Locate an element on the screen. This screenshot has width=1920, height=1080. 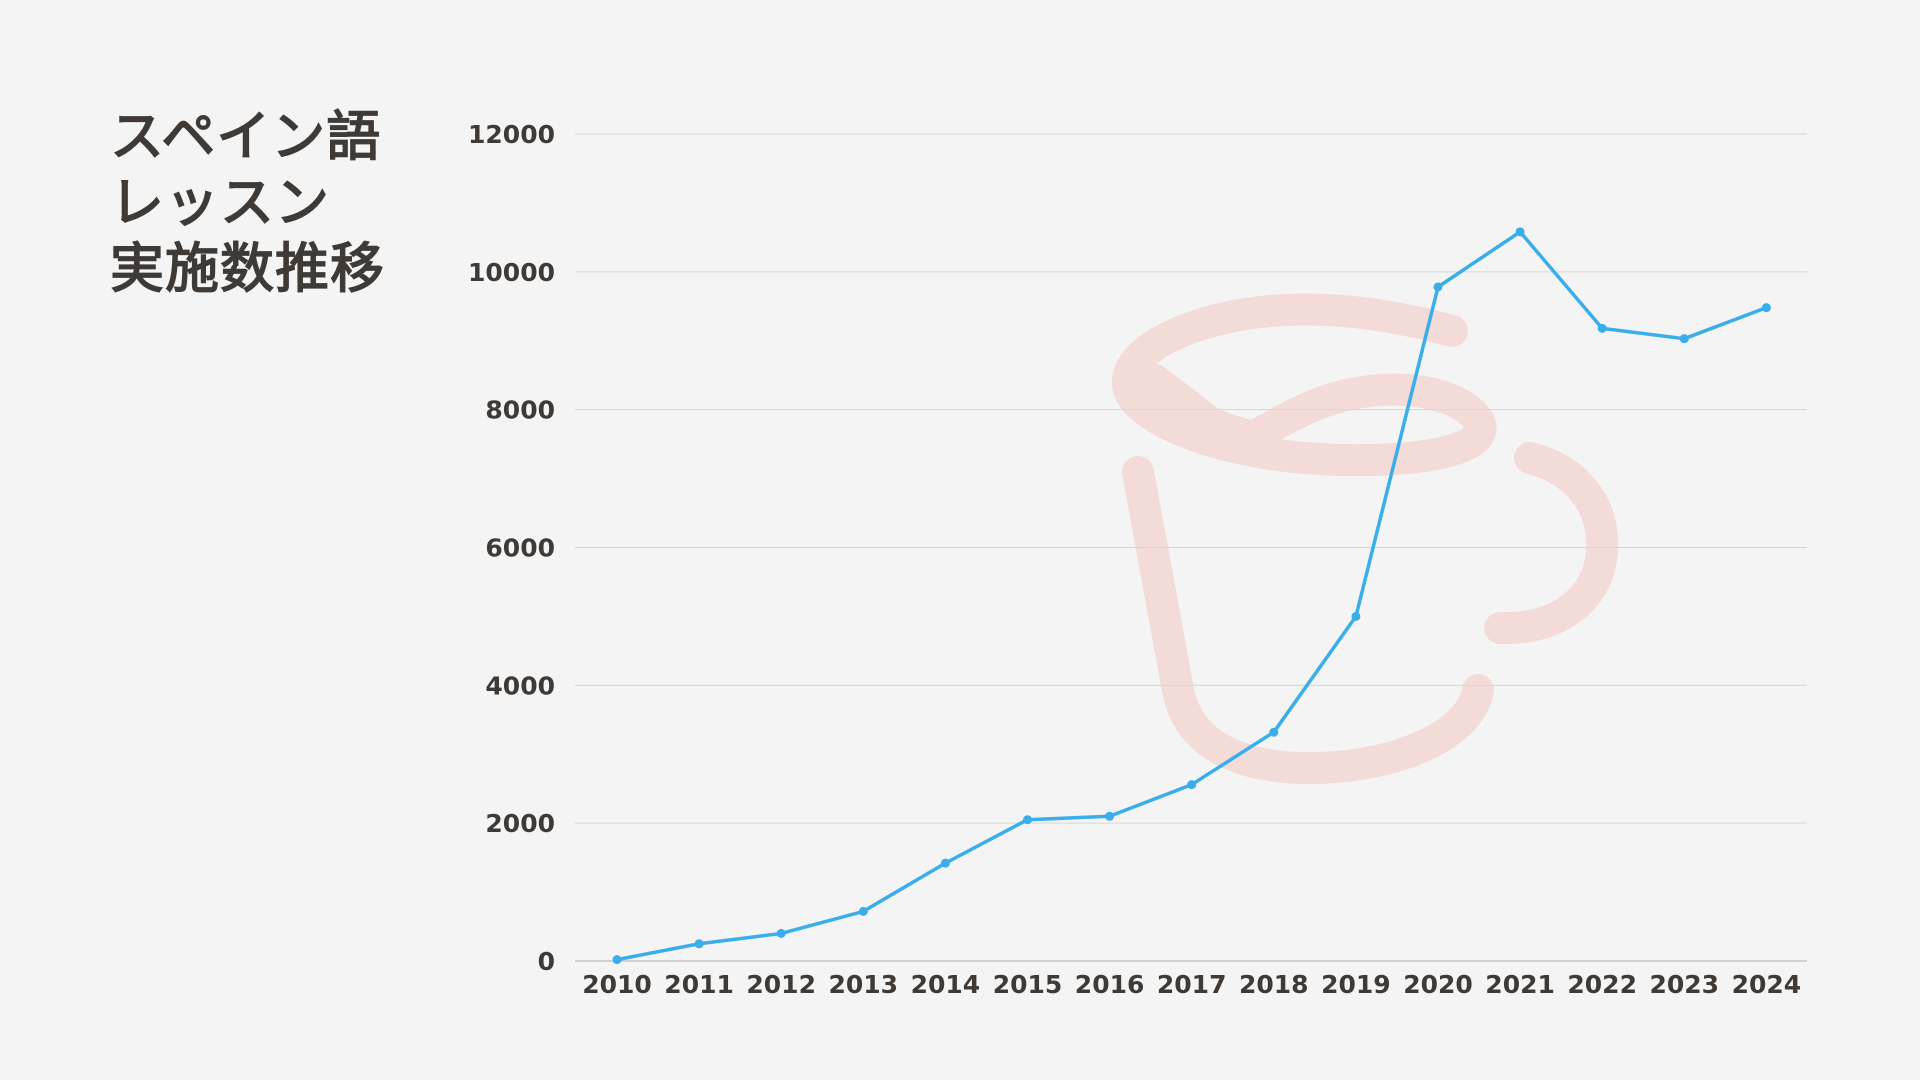
x-tick-label: 2023 is located at coordinates (1685, 984).